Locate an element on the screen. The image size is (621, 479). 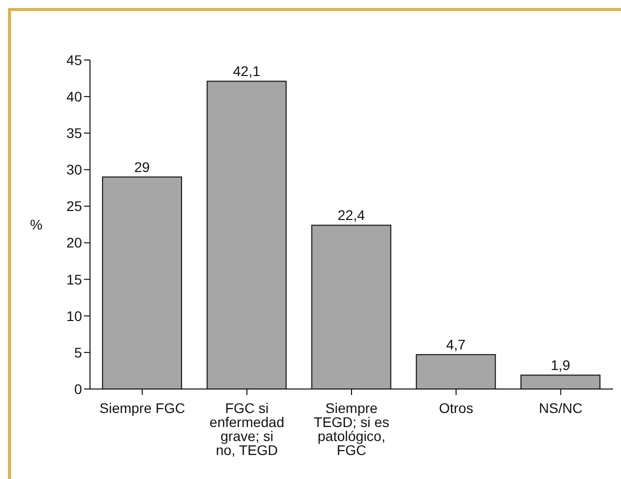
x-tick-label: Otros is located at coordinates (456, 408).